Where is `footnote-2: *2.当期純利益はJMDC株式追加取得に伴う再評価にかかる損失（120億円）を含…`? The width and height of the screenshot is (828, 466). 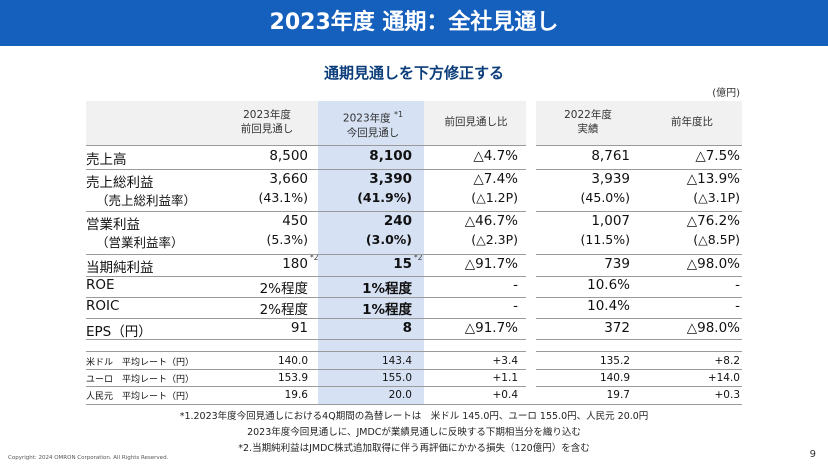
footnote-2: *2.当期純利益はJMDC株式追加取得に伴う再評価にかかる損失（120億円）を含… is located at coordinates (414, 448).